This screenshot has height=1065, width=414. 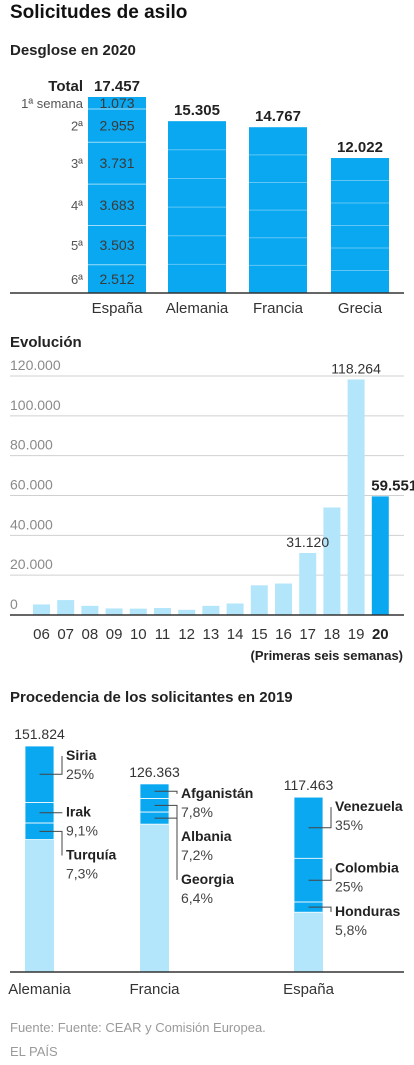 I want to click on value-label: 14.767, so click(x=278, y=116).